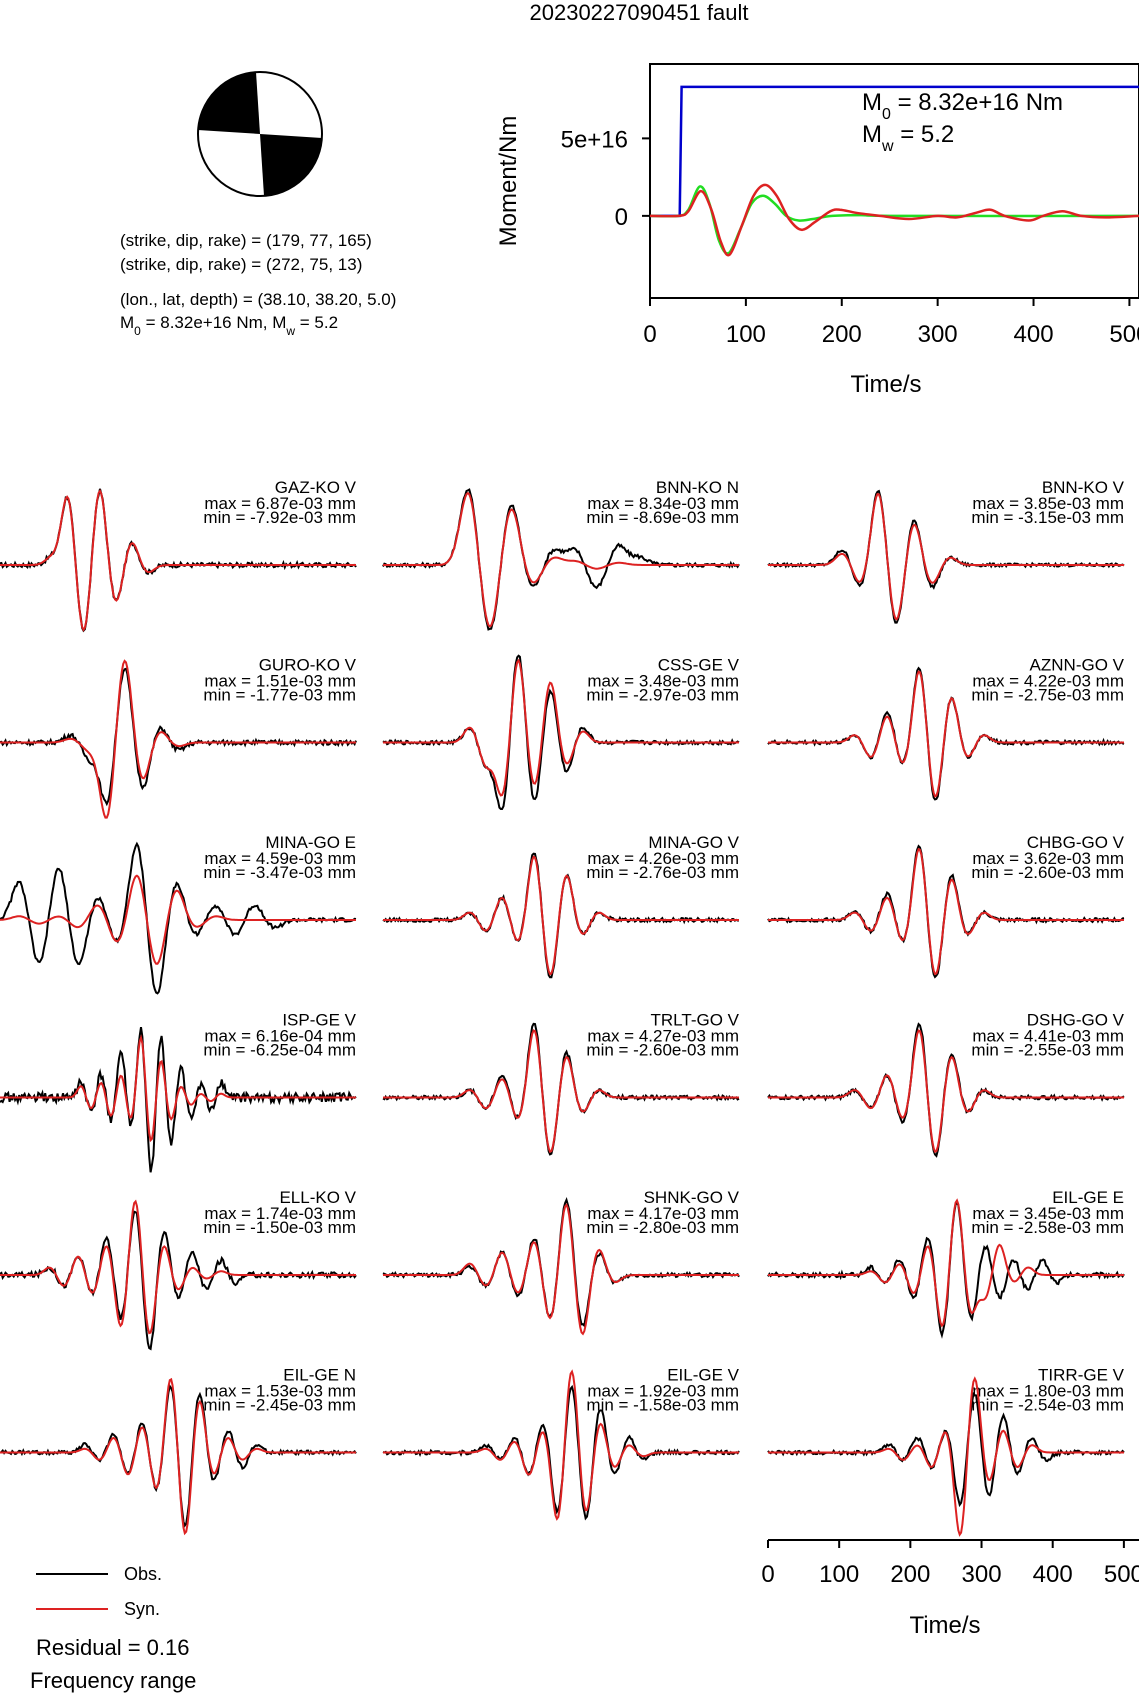 The image size is (1139, 1694). I want to click on focal-mechanism, so click(260, 134).